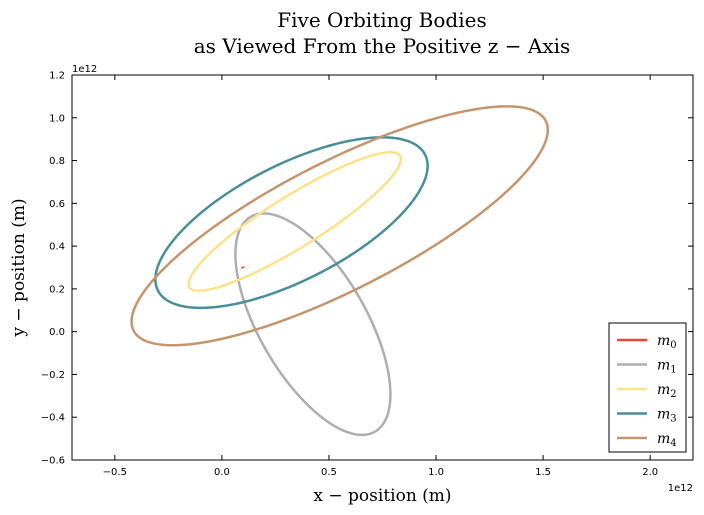  What do you see at coordinates (115, 472) in the screenshot?
I see `x-tick-label: −0.5` at bounding box center [115, 472].